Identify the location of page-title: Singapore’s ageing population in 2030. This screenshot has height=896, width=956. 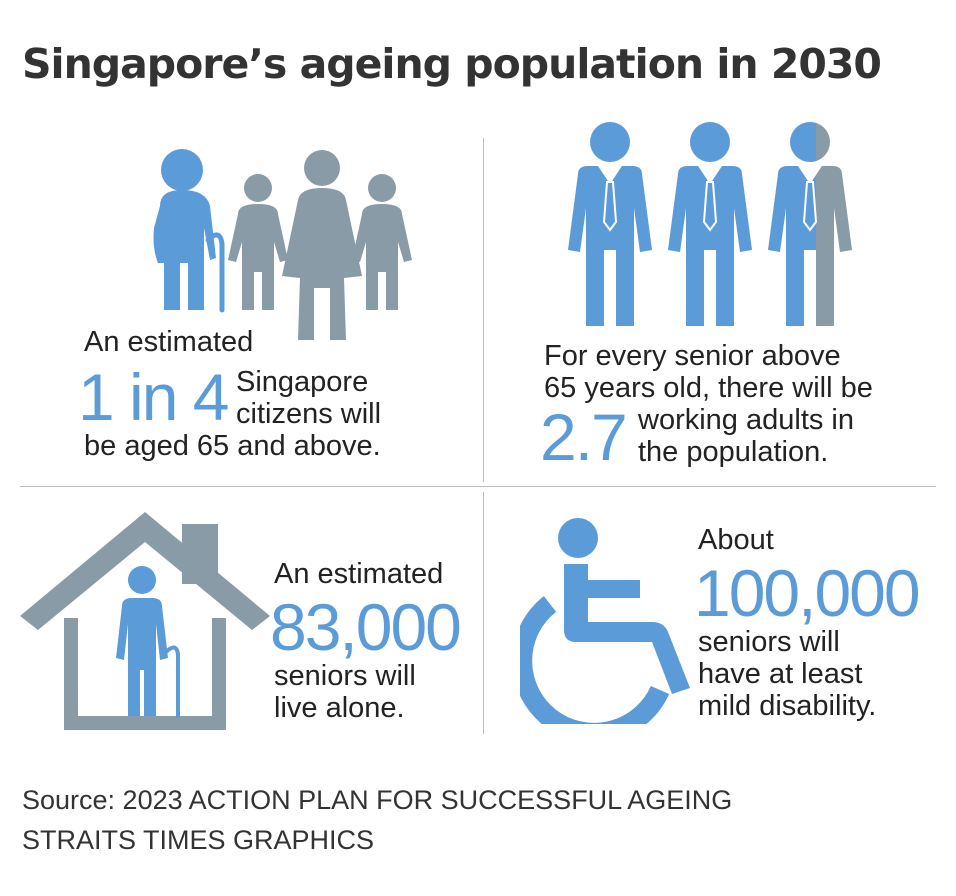
(452, 64).